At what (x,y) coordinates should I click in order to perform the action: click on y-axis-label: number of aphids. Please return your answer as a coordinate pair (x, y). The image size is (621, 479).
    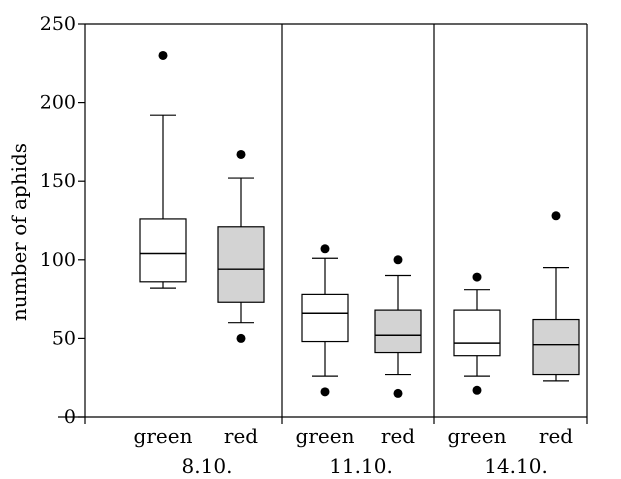
    Looking at the image, I should click on (19, 232).